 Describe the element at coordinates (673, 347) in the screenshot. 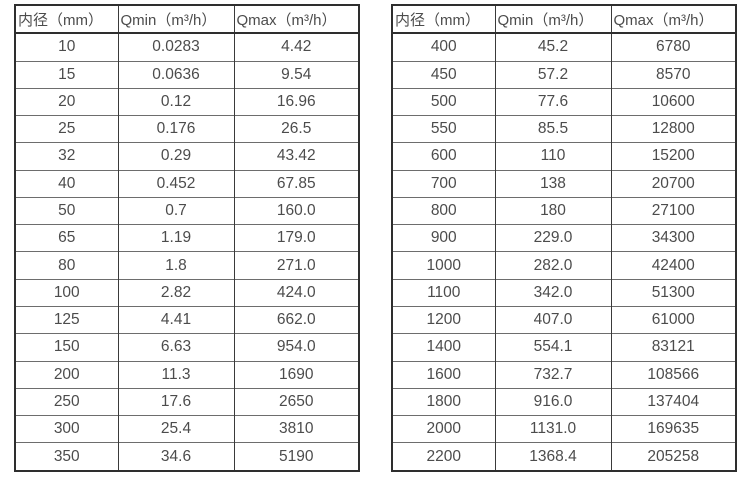

I see `cell-qmax: 83121` at that location.